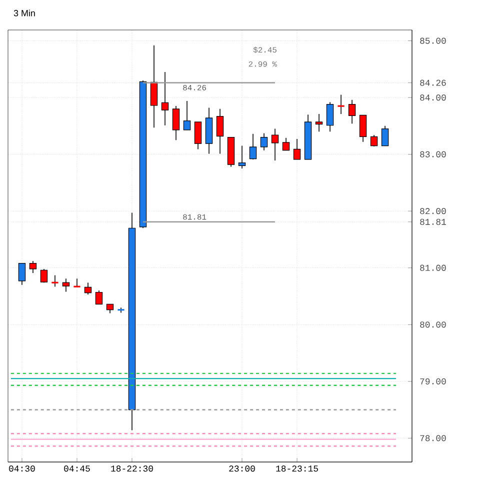 This screenshot has width=479, height=486. Describe the element at coordinates (433, 83) in the screenshot. I see `y-tick-label: 84.26` at that location.